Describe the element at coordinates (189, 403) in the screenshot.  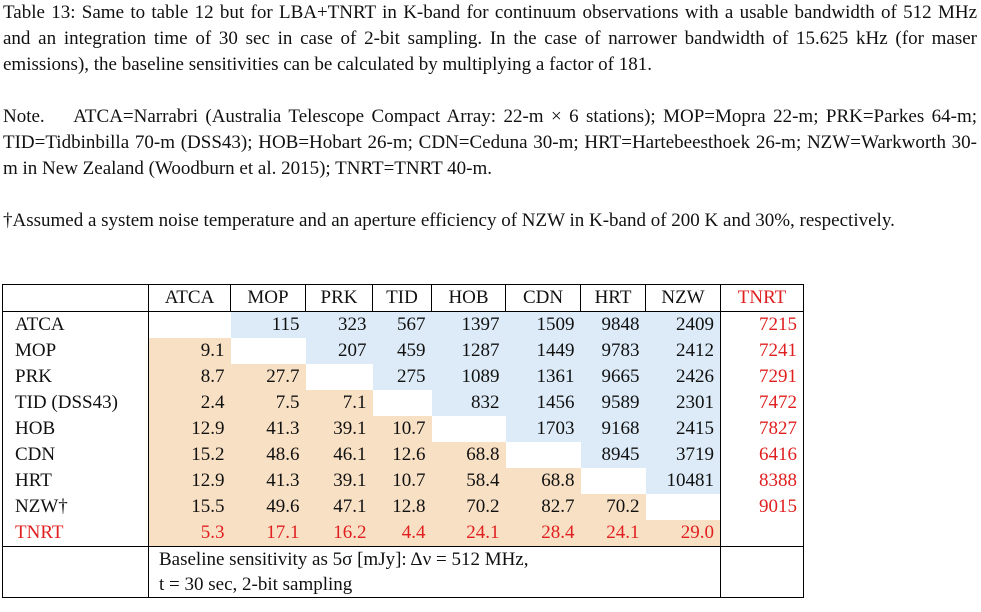
I see `cell: 2.4` at that location.